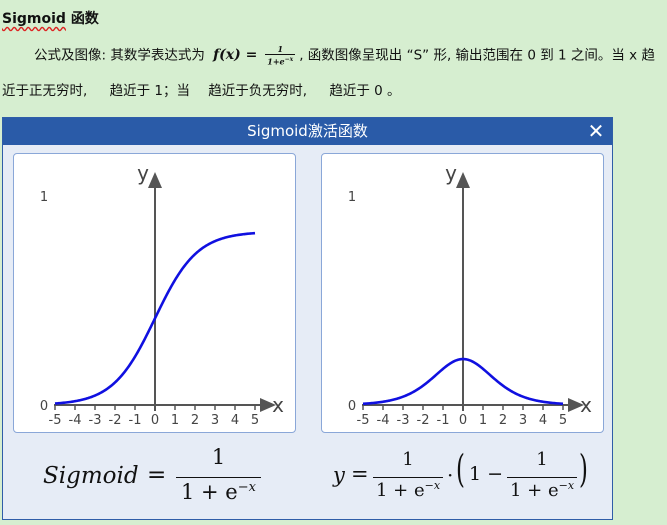 The width and height of the screenshot is (667, 525). Describe the element at coordinates (218, 477) in the screenshot. I see `eq-left-fraction-bar` at that location.